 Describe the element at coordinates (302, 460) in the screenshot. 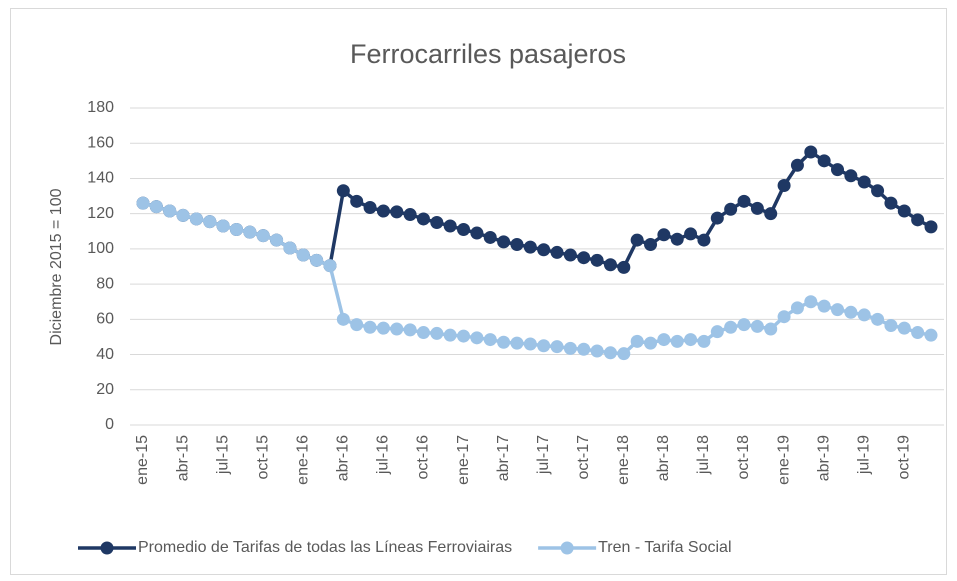

I see `x-tick-label: ene-16` at that location.